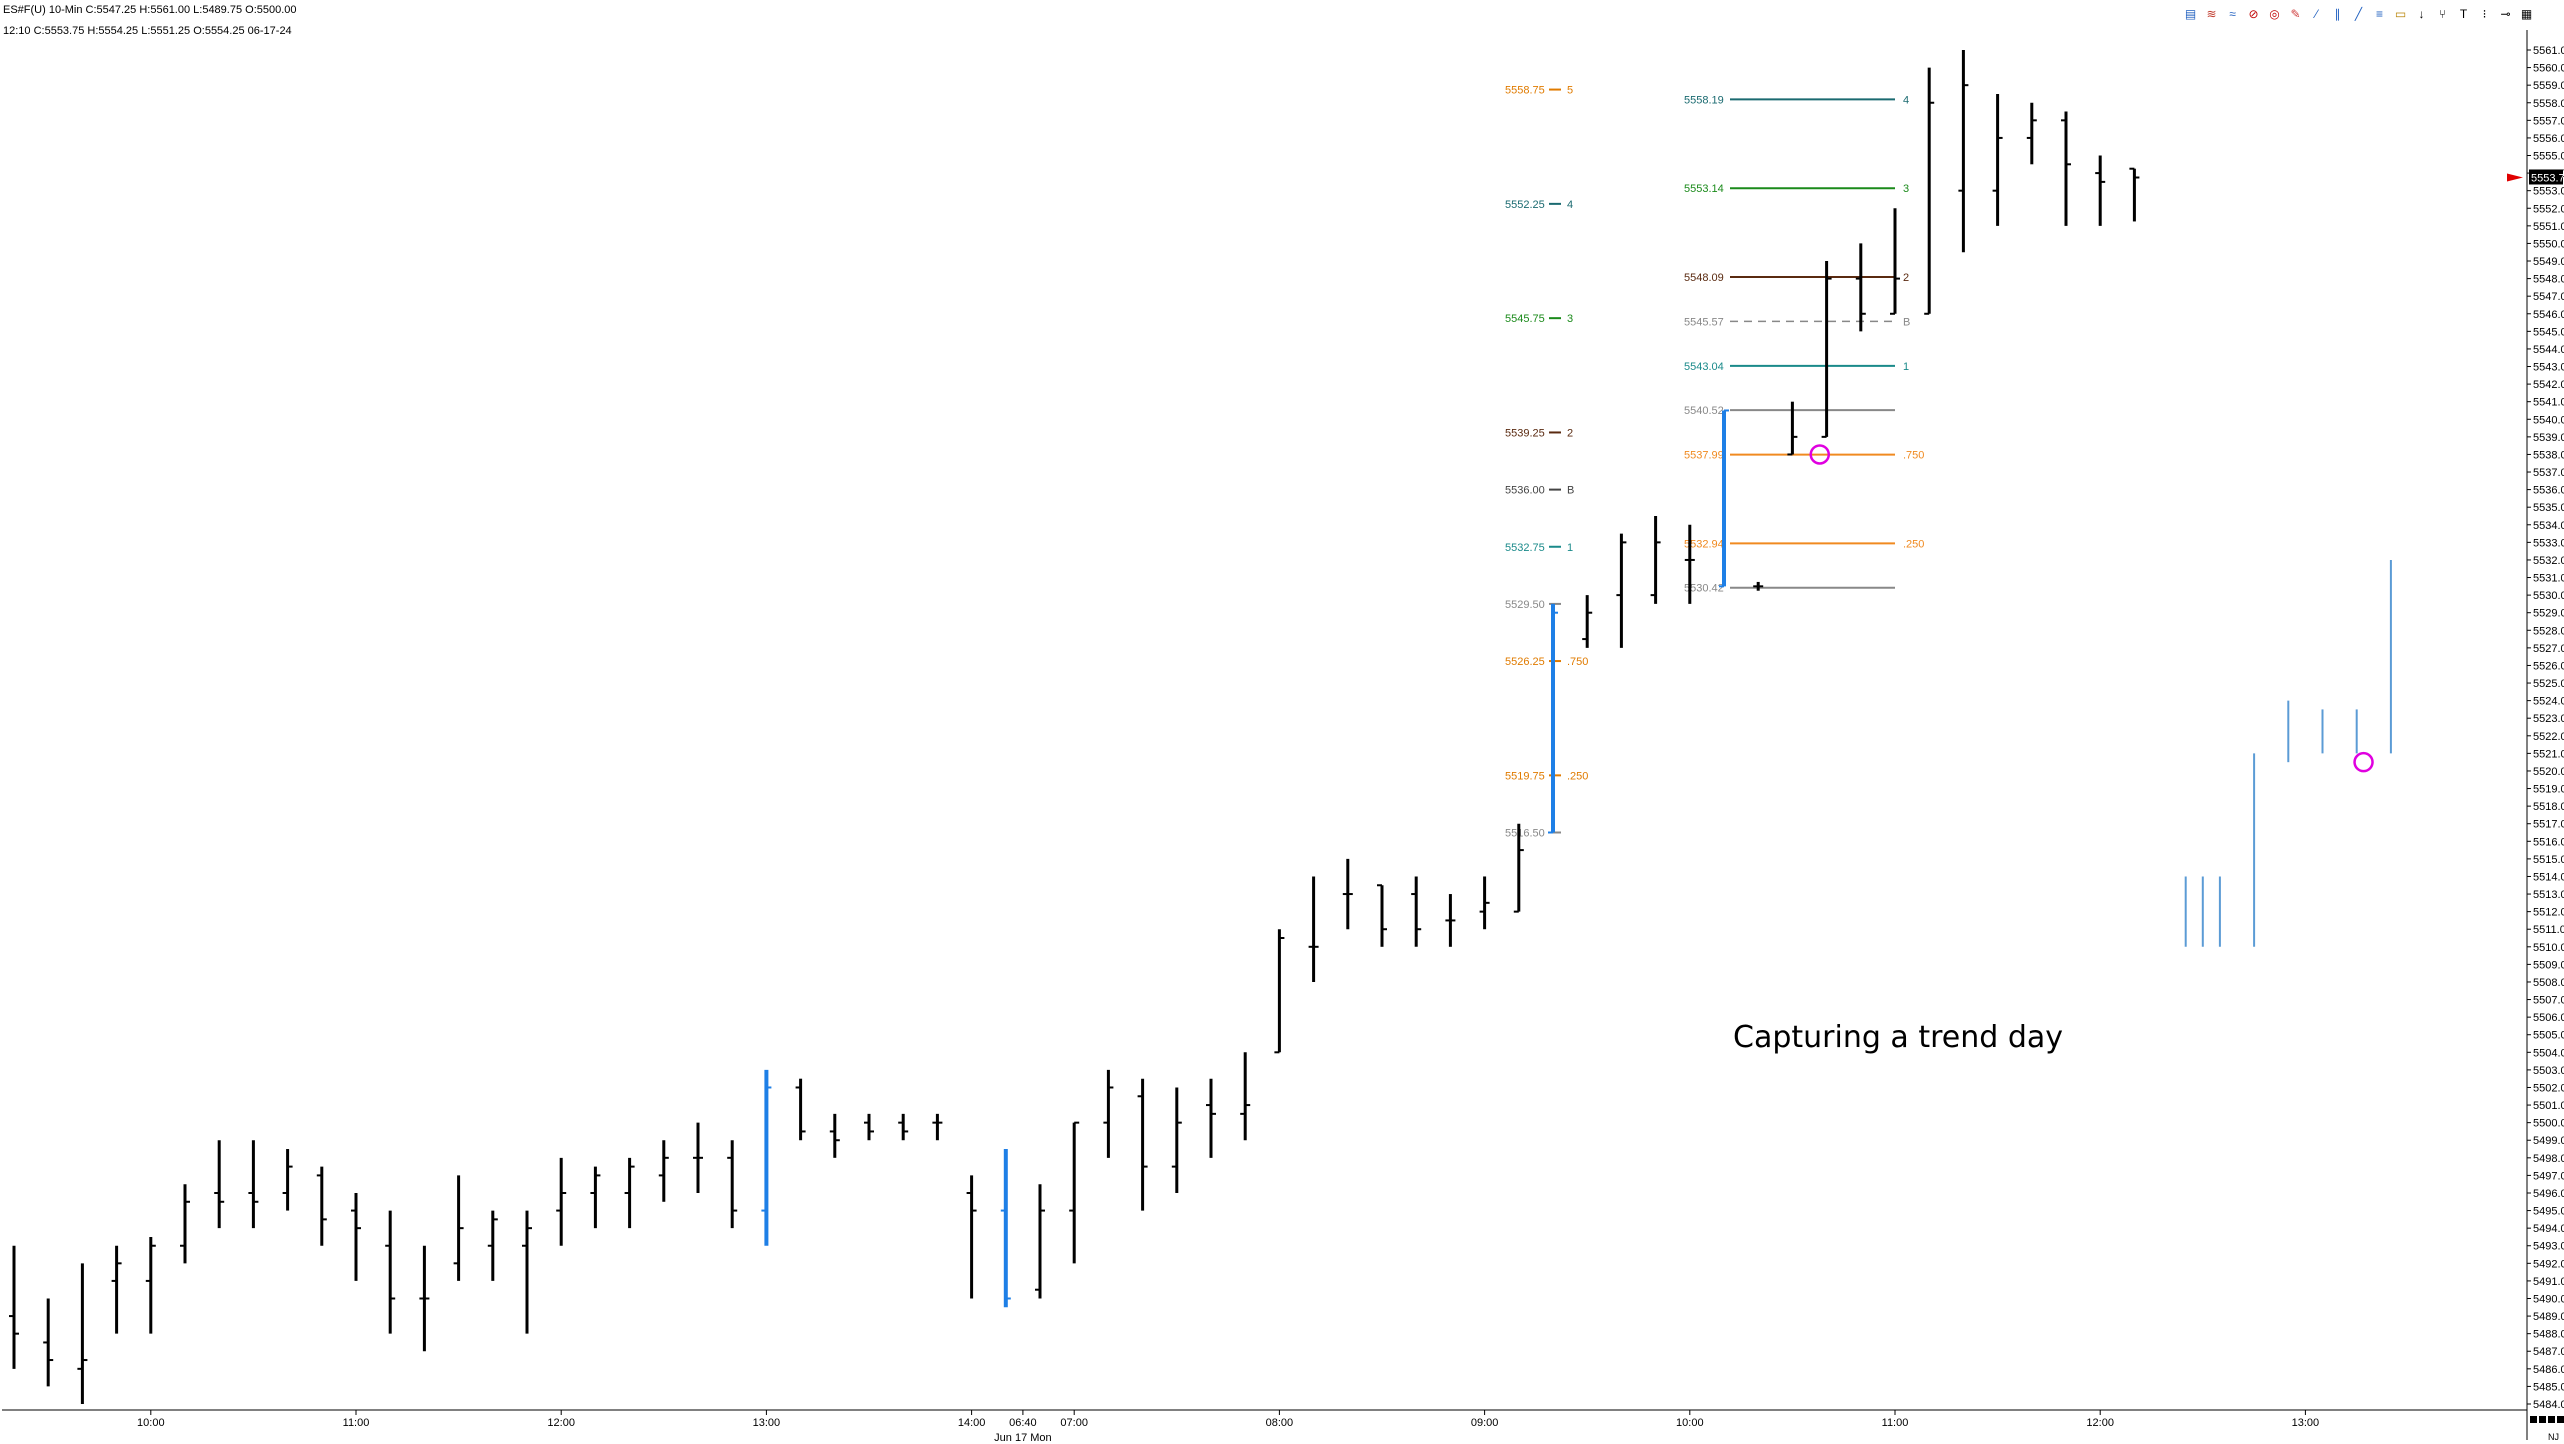 The image size is (2564, 1444). Describe the element at coordinates (1577, 776) in the screenshot. I see `projection-level-tag: .250` at that location.